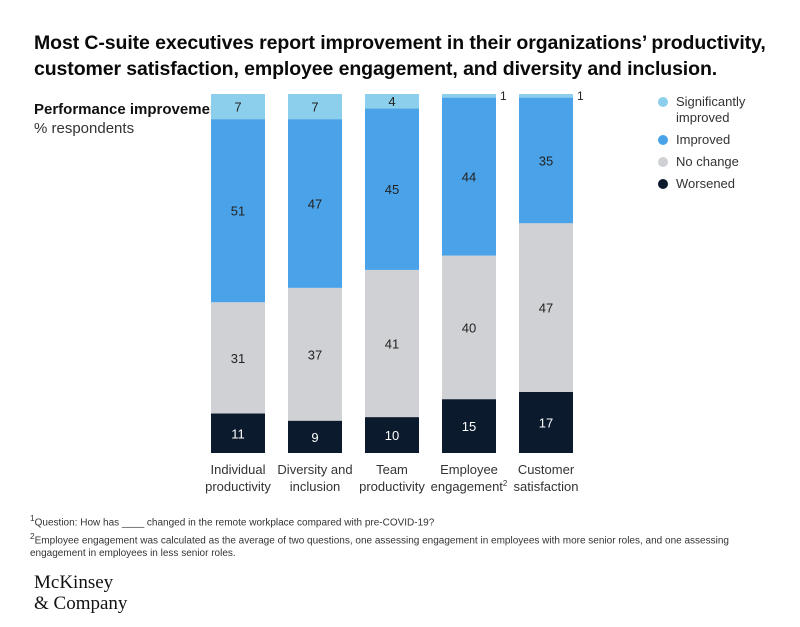 Image resolution: width=800 pixels, height=627 pixels. I want to click on category-footnote-ref: 2, so click(505, 483).